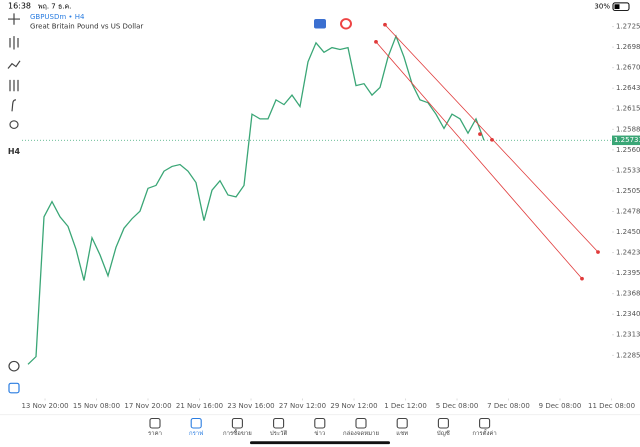 The height and width of the screenshot is (447, 640). Describe the element at coordinates (443, 433) in the screenshot. I see `nav-label: บัญชี` at that location.